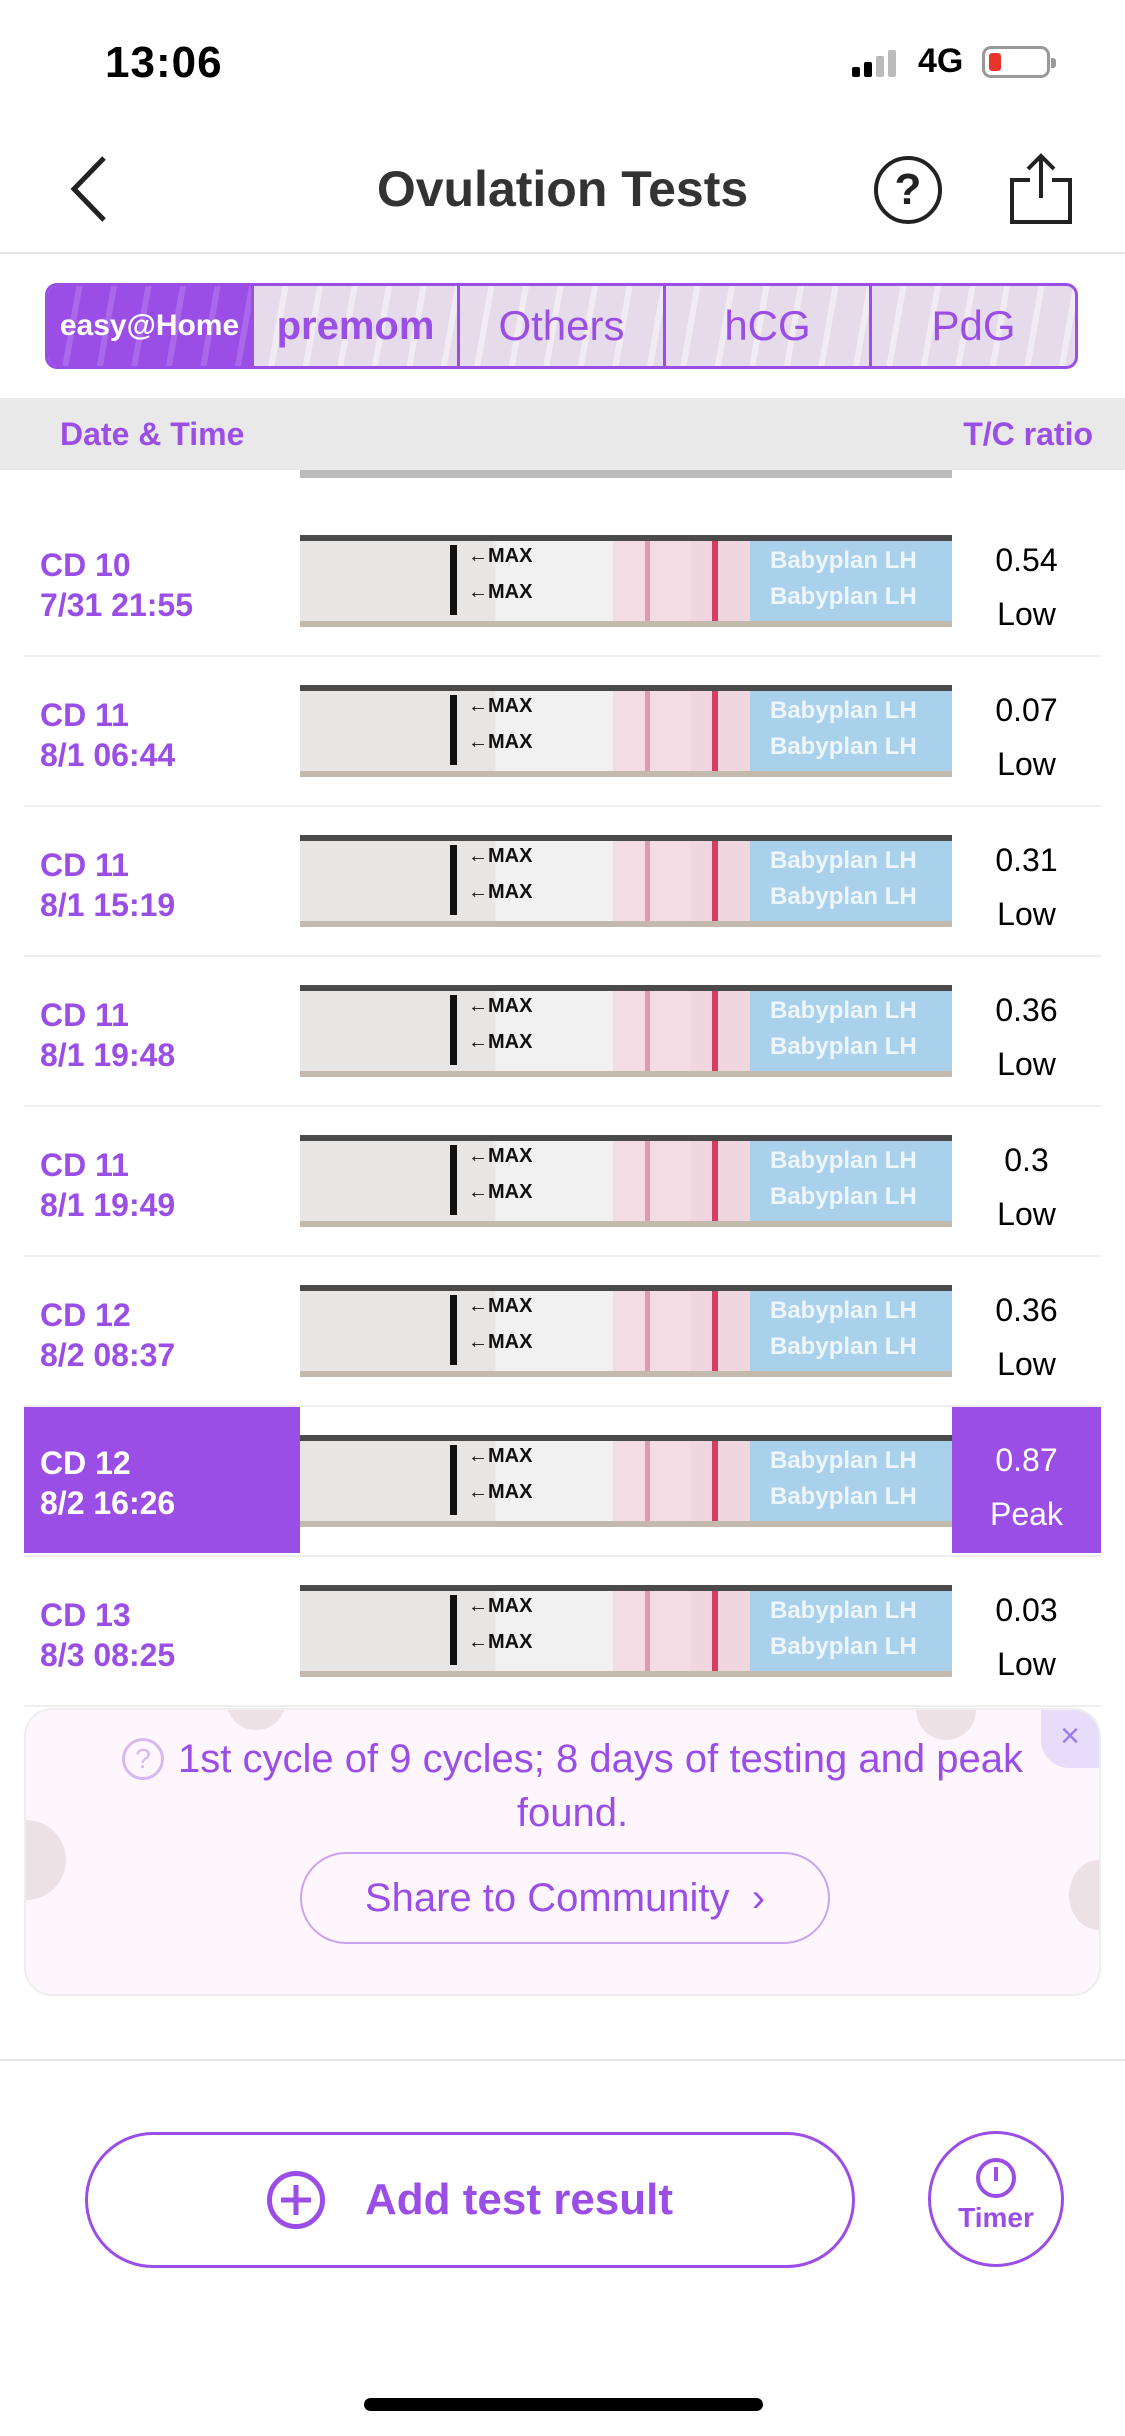 Image resolution: width=1125 pixels, height=2436 pixels. I want to click on share-label: Share to Community, so click(547, 1898).